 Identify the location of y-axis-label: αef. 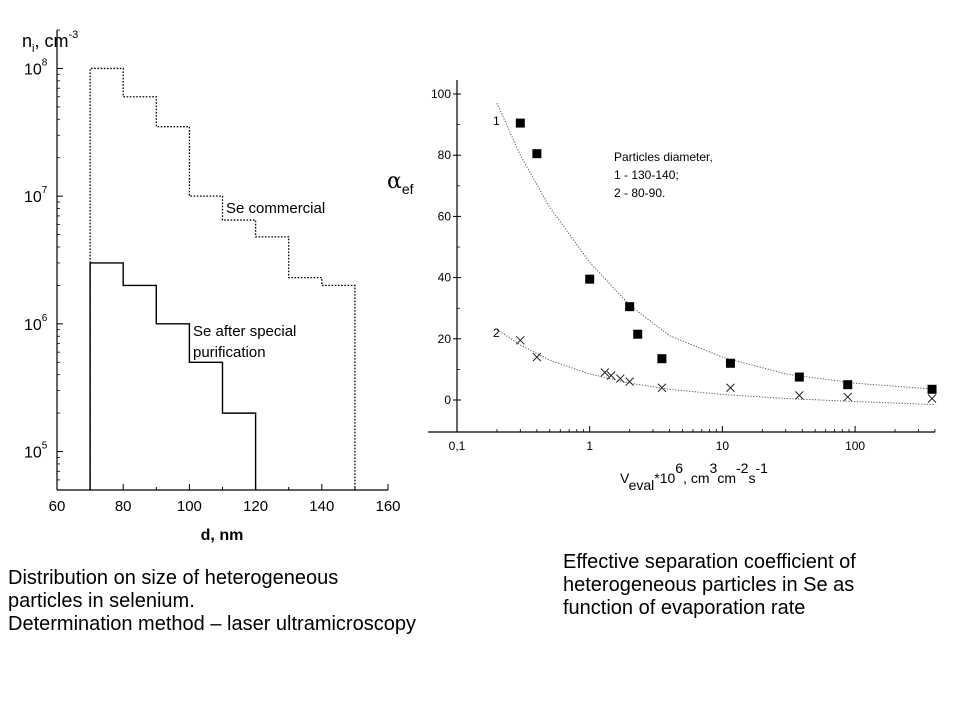
(400, 183).